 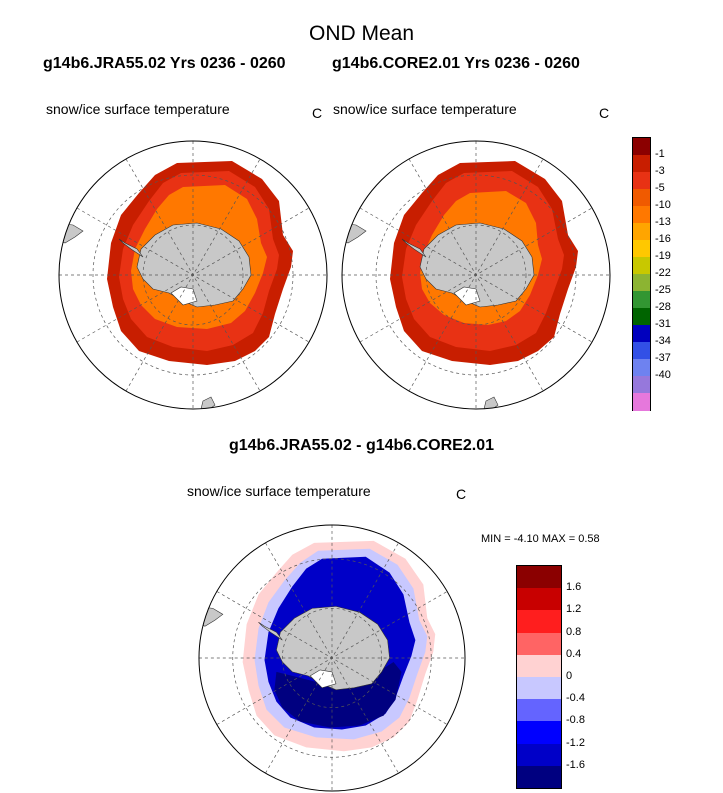 What do you see at coordinates (361, 33) in the screenshot?
I see `page-title: OND Mean` at bounding box center [361, 33].